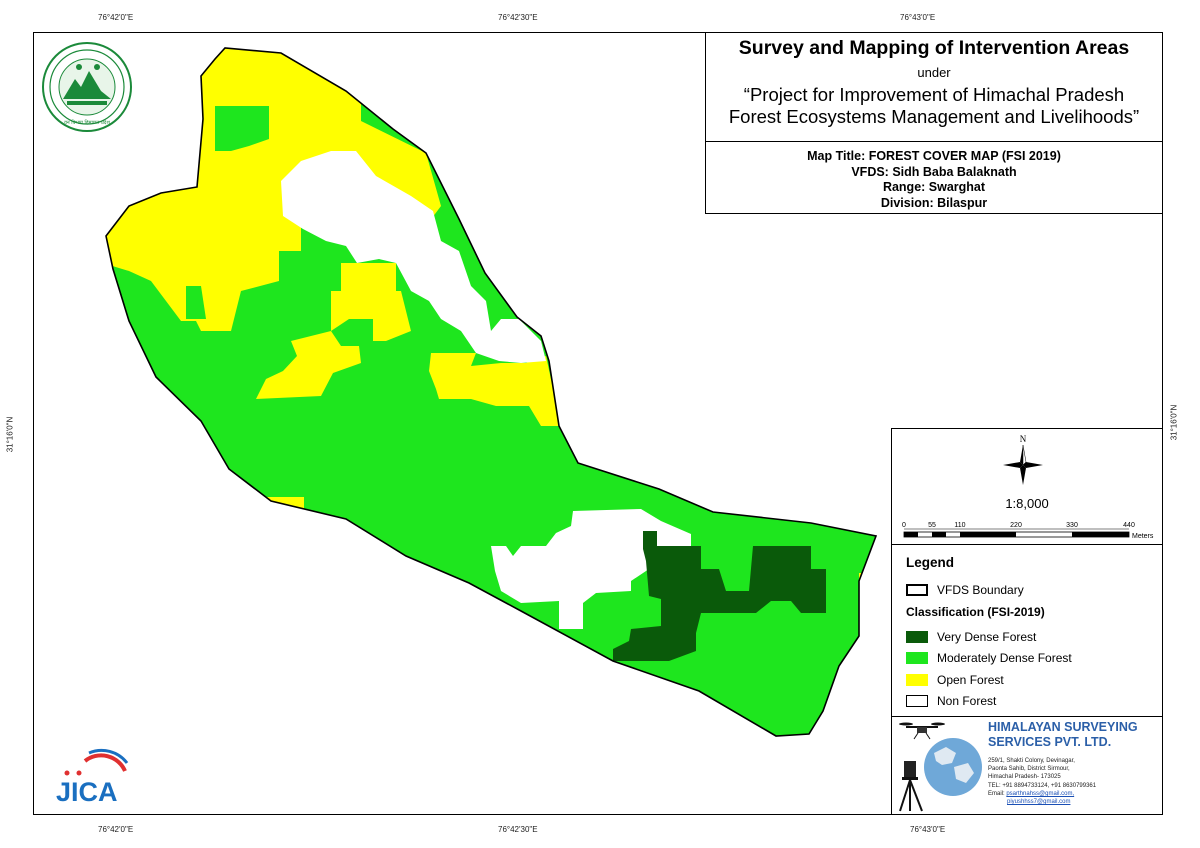  Describe the element at coordinates (87, 87) in the screenshot. I see `hp-forest-department-logo` at that location.